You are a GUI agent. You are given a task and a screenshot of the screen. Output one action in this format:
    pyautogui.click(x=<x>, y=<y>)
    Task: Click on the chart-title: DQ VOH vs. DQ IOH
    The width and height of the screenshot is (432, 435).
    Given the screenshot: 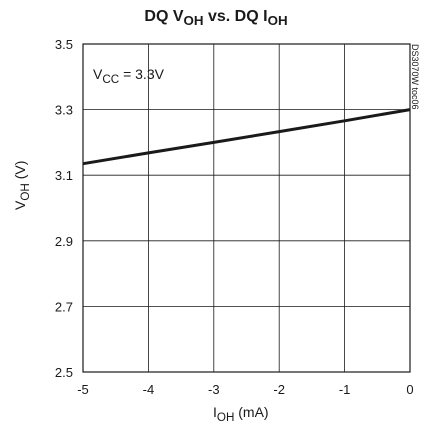 What is the action you would take?
    pyautogui.click(x=216, y=18)
    